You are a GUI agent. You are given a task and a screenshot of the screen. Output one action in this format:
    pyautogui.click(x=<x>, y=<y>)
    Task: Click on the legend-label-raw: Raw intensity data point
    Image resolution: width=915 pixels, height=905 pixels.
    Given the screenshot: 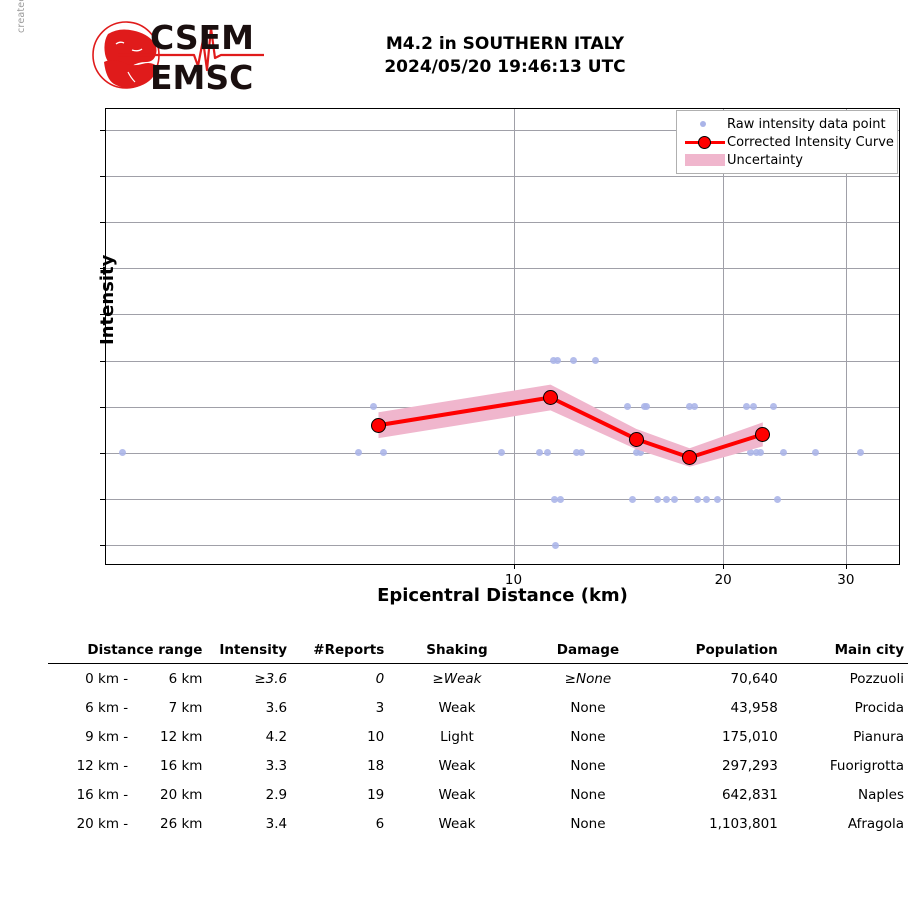 What is the action you would take?
    pyautogui.click(x=806, y=124)
    